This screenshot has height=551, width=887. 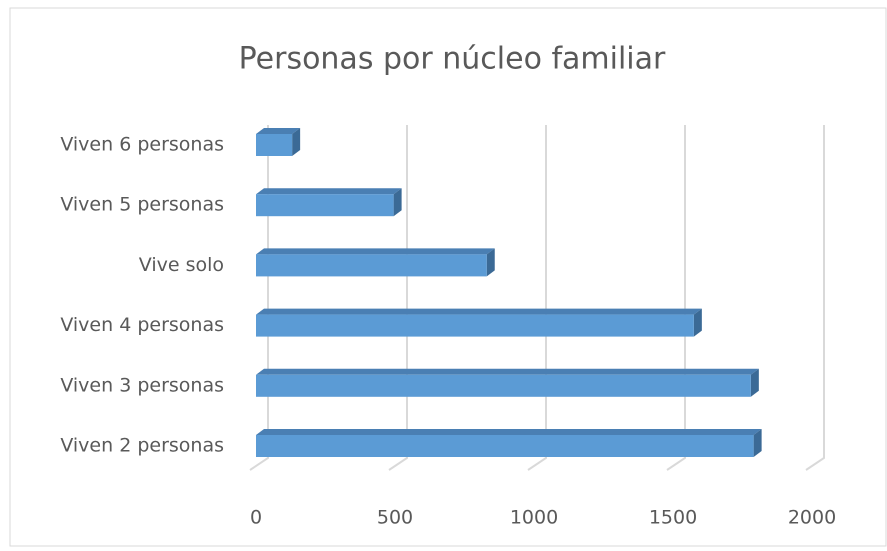 What do you see at coordinates (256, 518) in the screenshot?
I see `x-tick-label: 0` at bounding box center [256, 518].